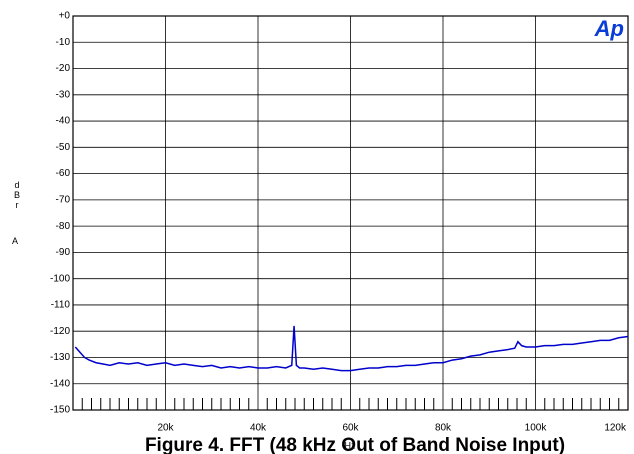 This screenshot has width=634, height=454. Describe the element at coordinates (60, 357) in the screenshot. I see `y-tick-label: -130` at that location.